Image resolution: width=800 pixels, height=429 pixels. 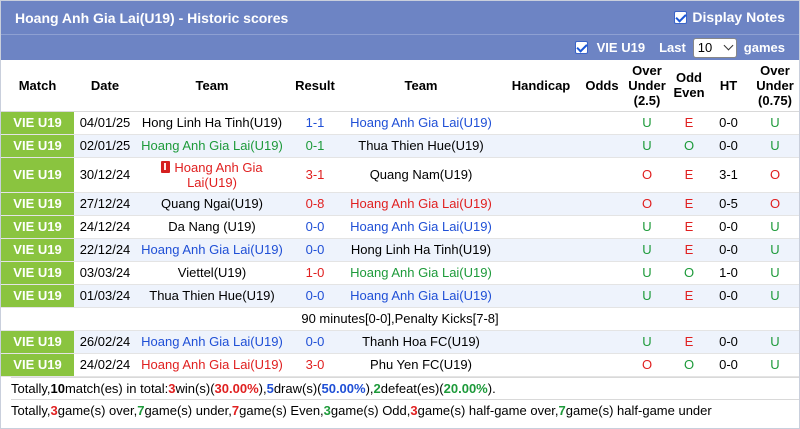 I want to click on away-team: Phu Yen FC(U19), so click(x=421, y=365).